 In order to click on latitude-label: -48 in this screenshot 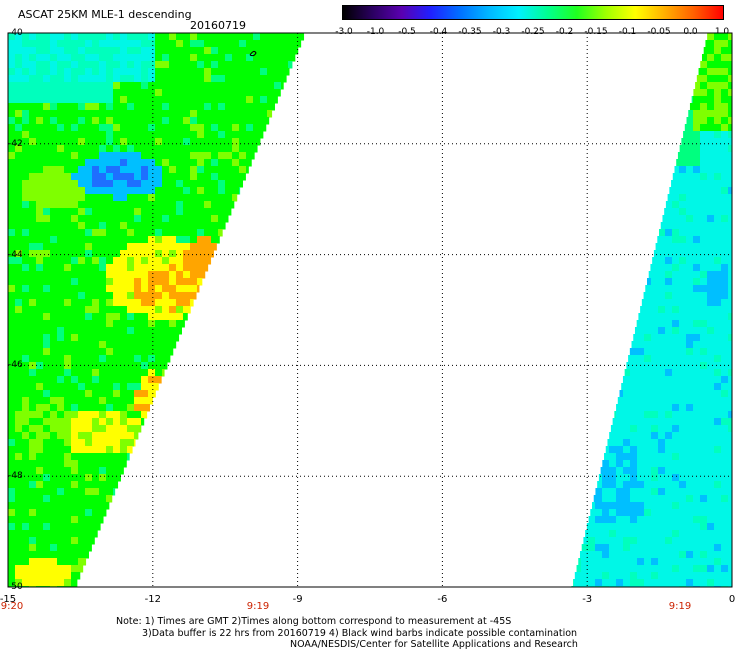, I will do `click(15, 476)`.